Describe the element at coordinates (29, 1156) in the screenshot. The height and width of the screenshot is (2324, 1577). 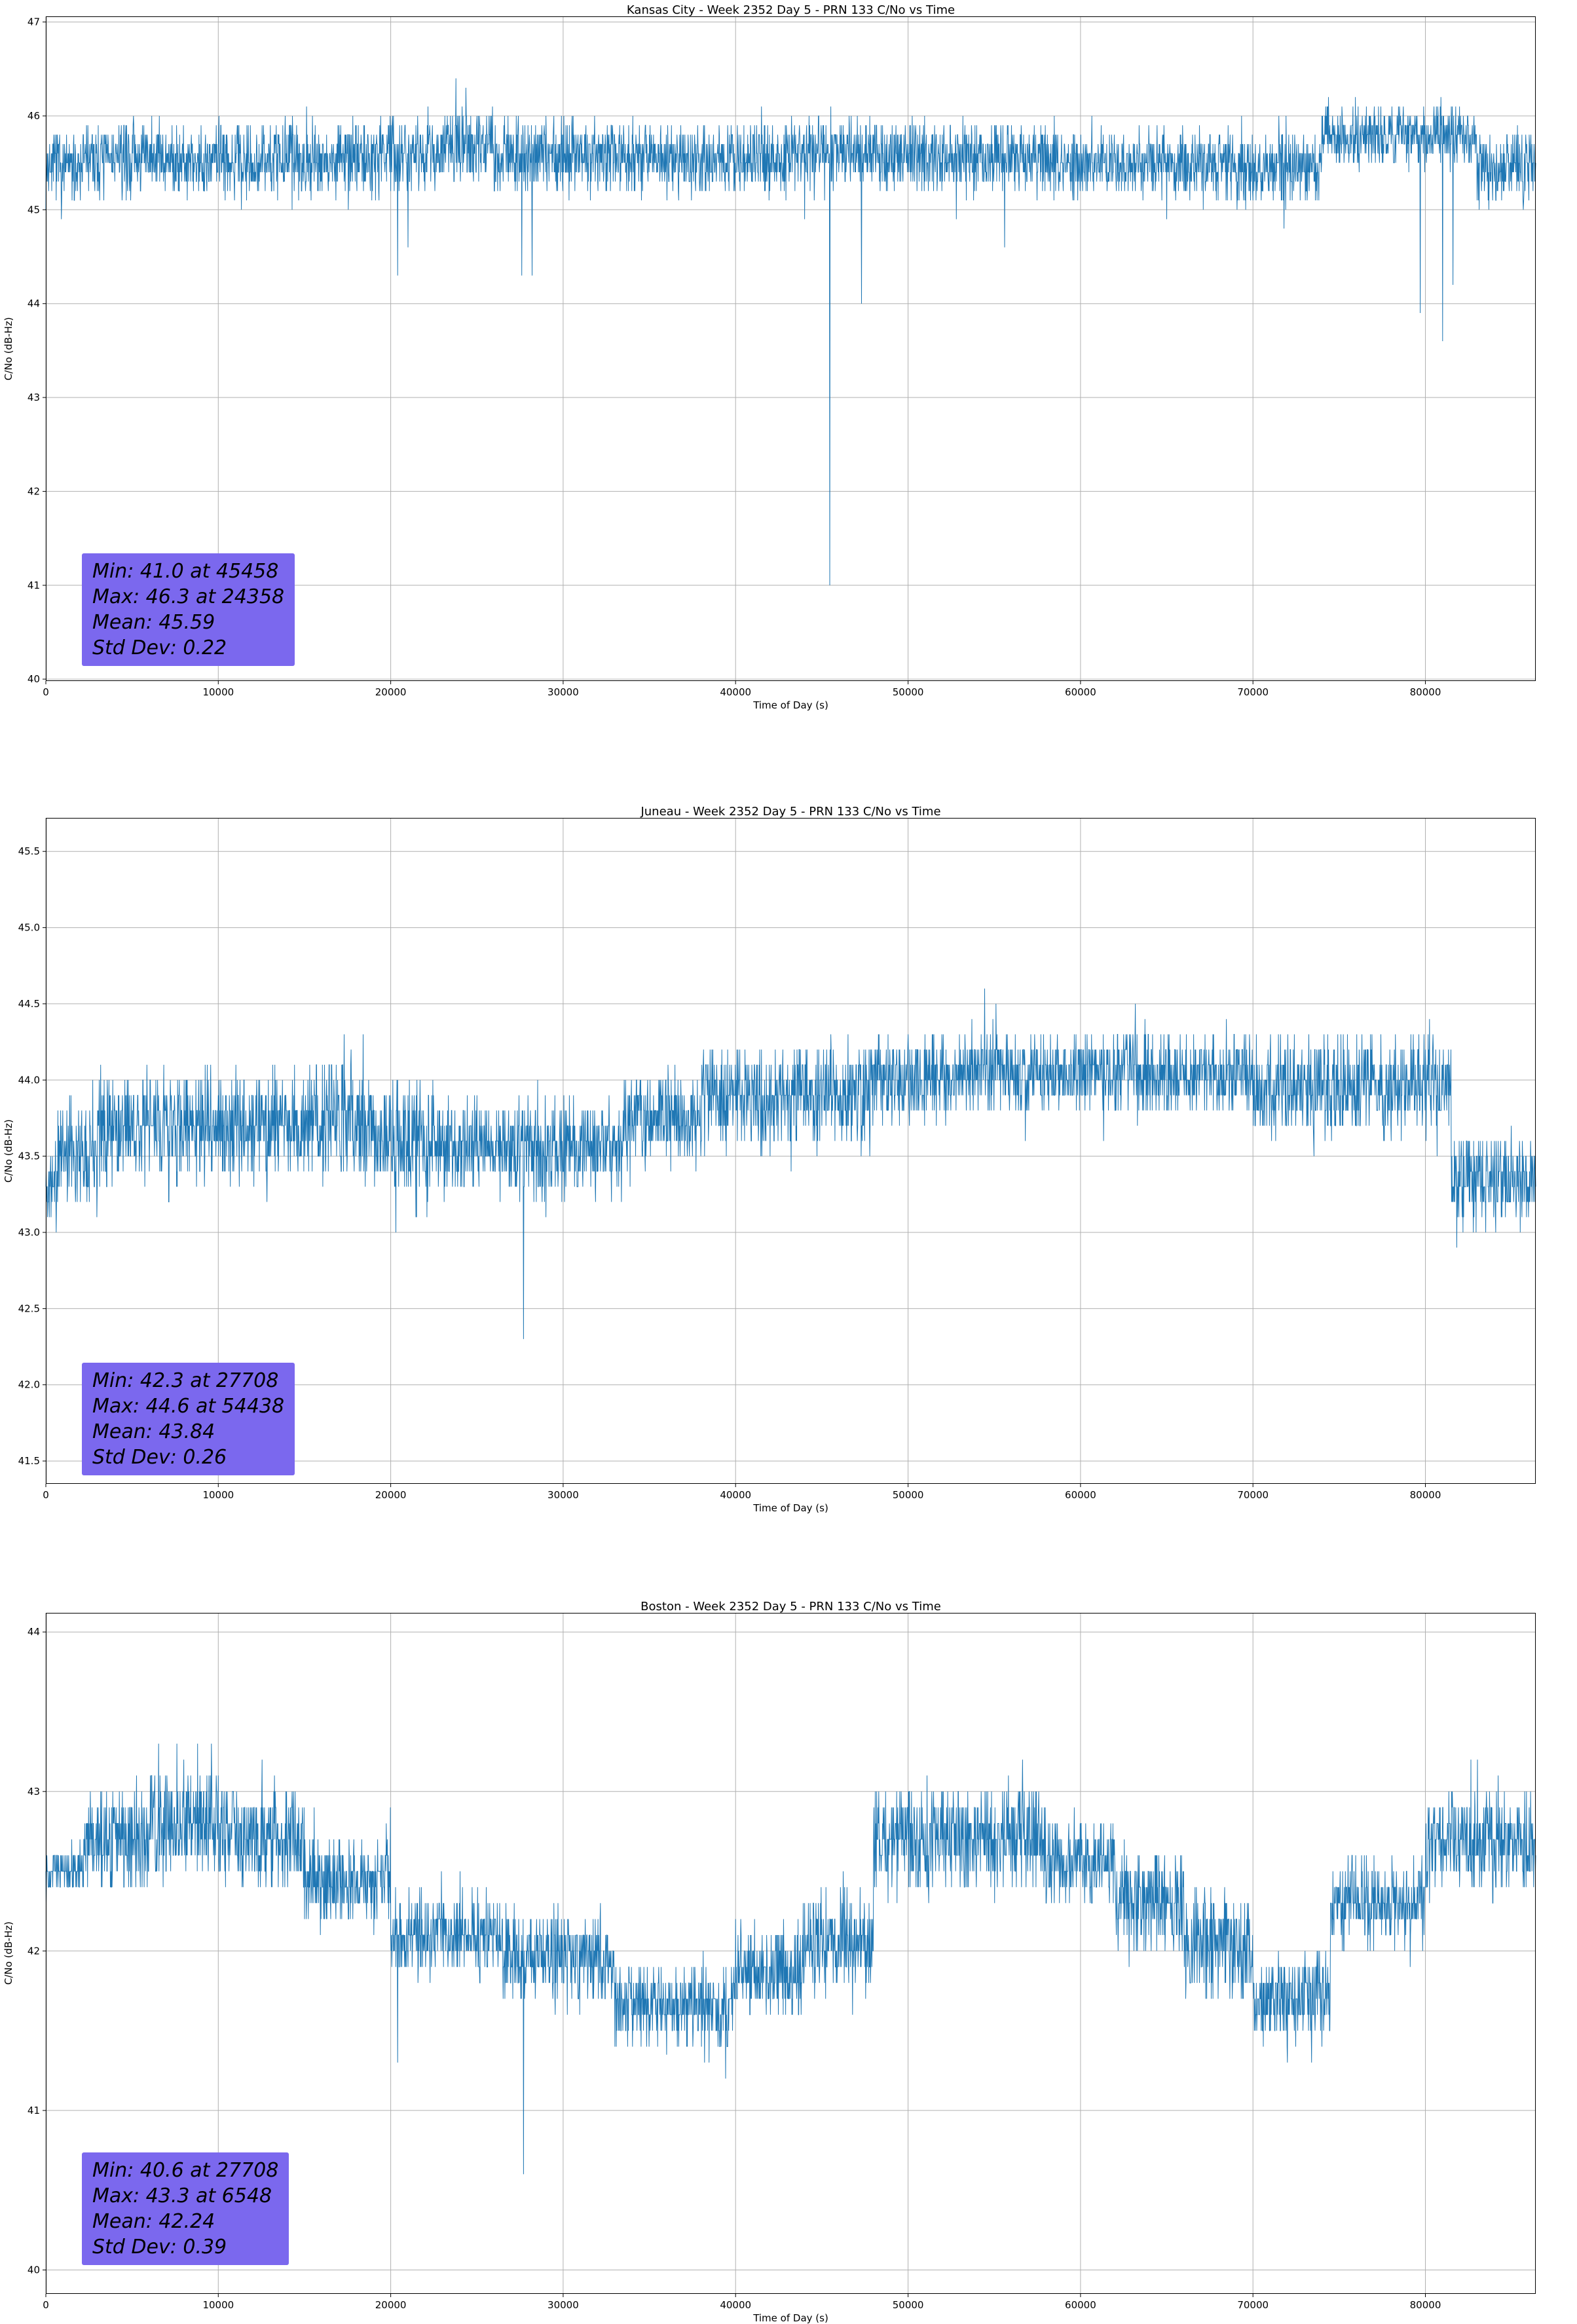
I see `y-tick-label: 43.5` at that location.